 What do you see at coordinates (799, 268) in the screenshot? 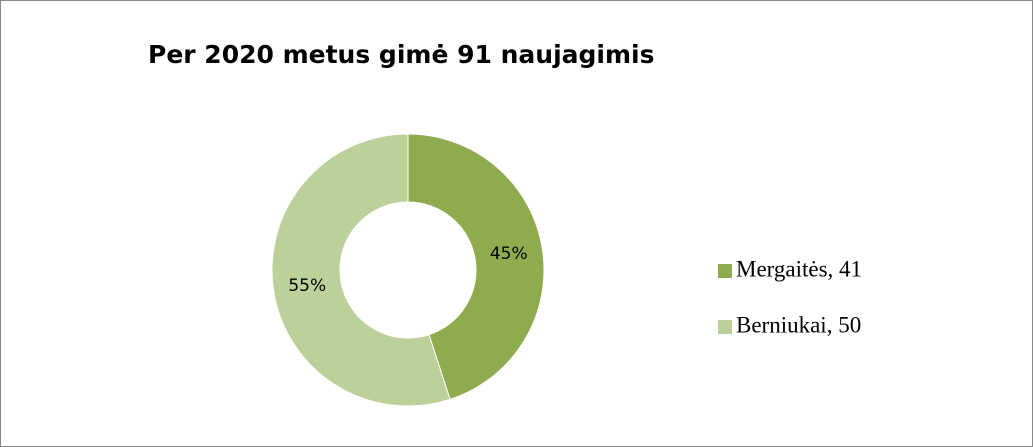
I see `legend-label: Mergaitės, 41` at bounding box center [799, 268].